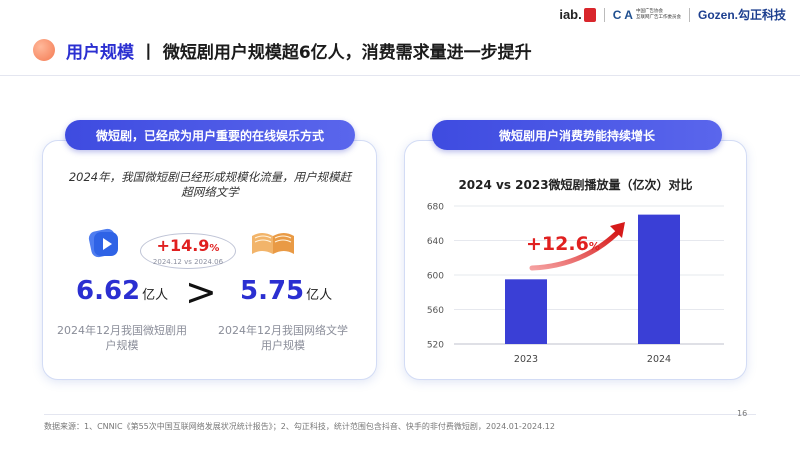 This screenshot has width=800, height=450. I want to click on y-tick-label: 640, so click(435, 242).